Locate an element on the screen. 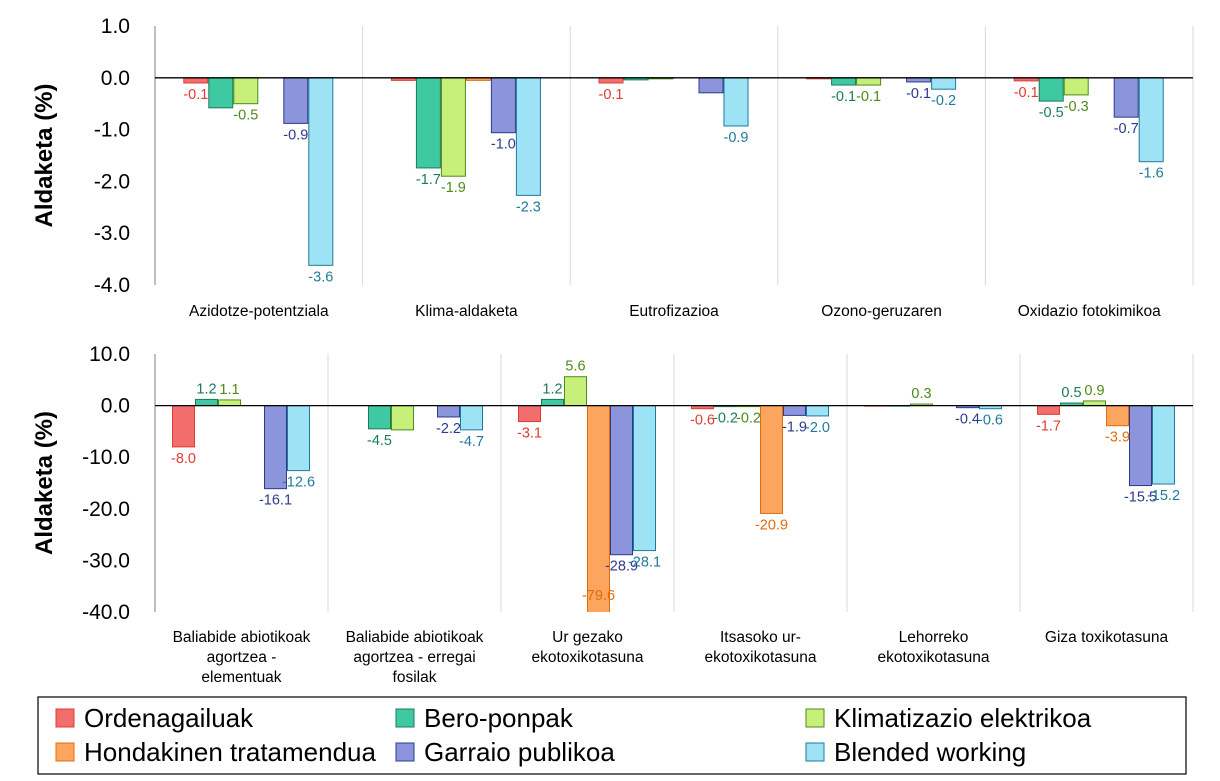 The width and height of the screenshot is (1220, 781). data-label: -3.9 is located at coordinates (1117, 438).